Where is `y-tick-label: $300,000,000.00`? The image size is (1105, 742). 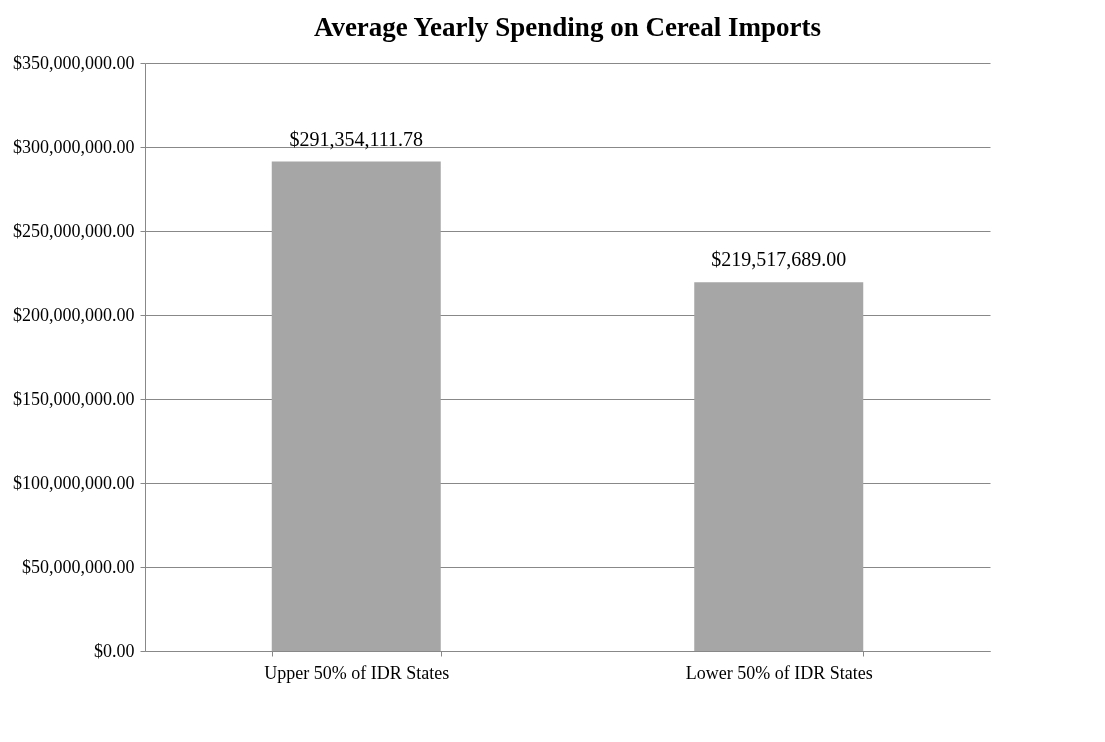 y-tick-label: $300,000,000.00 is located at coordinates (74, 146).